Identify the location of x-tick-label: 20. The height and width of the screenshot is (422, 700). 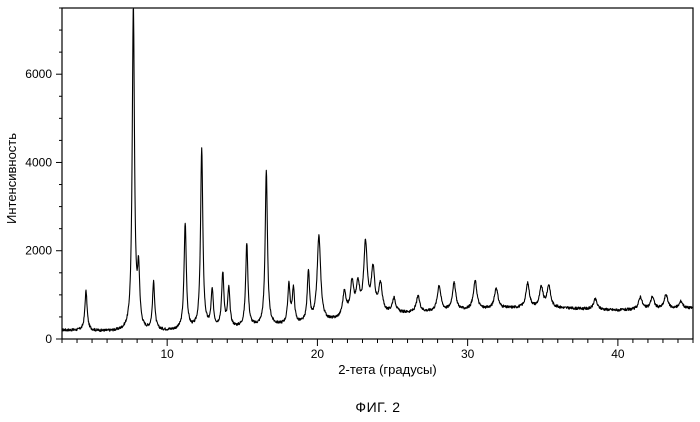
(318, 354).